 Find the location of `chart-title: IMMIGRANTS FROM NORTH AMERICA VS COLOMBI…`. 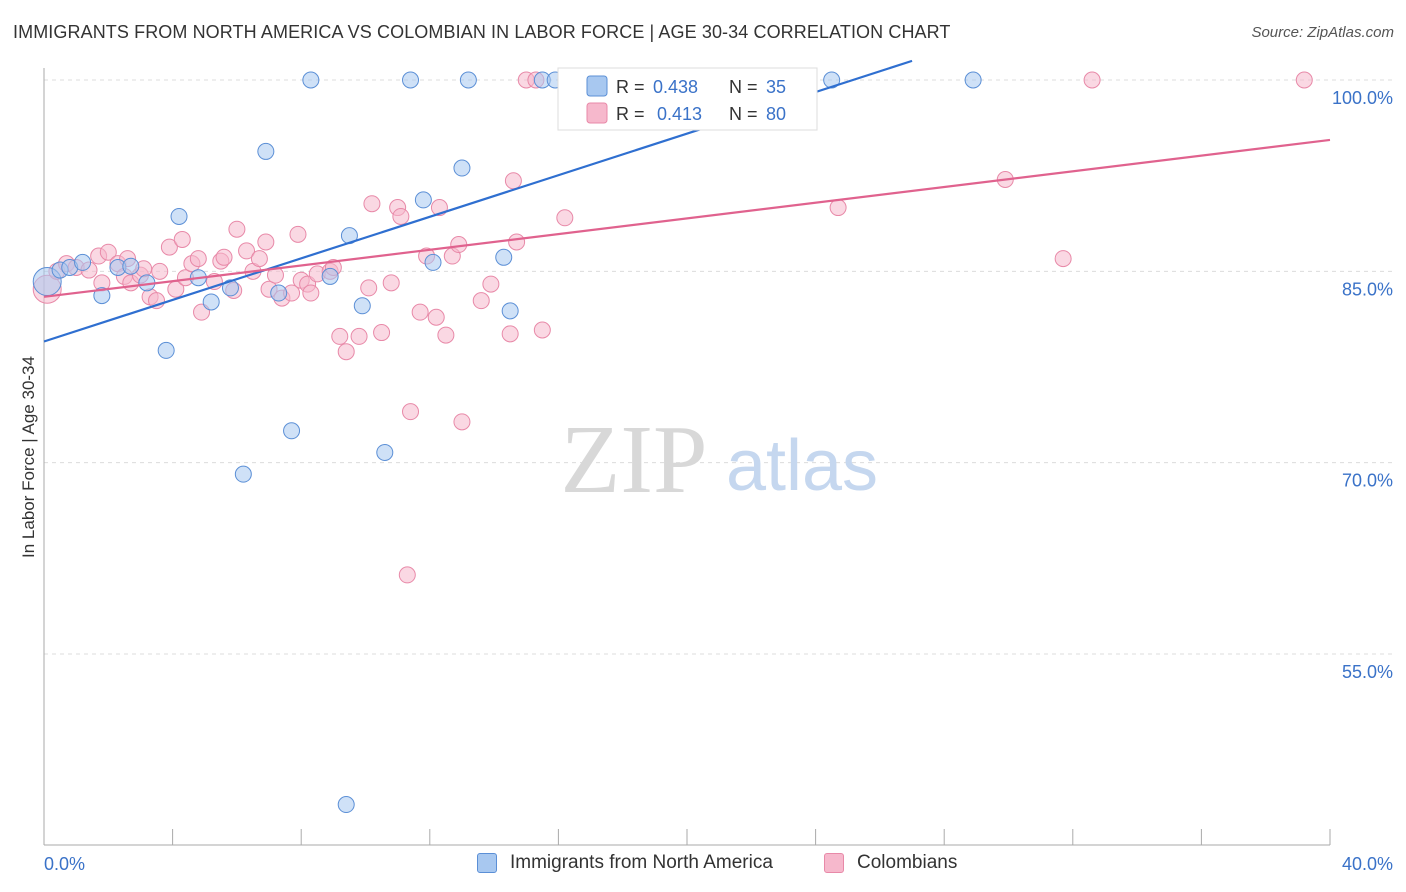

chart-title: IMMIGRANTS FROM NORTH AMERICA VS COLOMBI… is located at coordinates (482, 32).